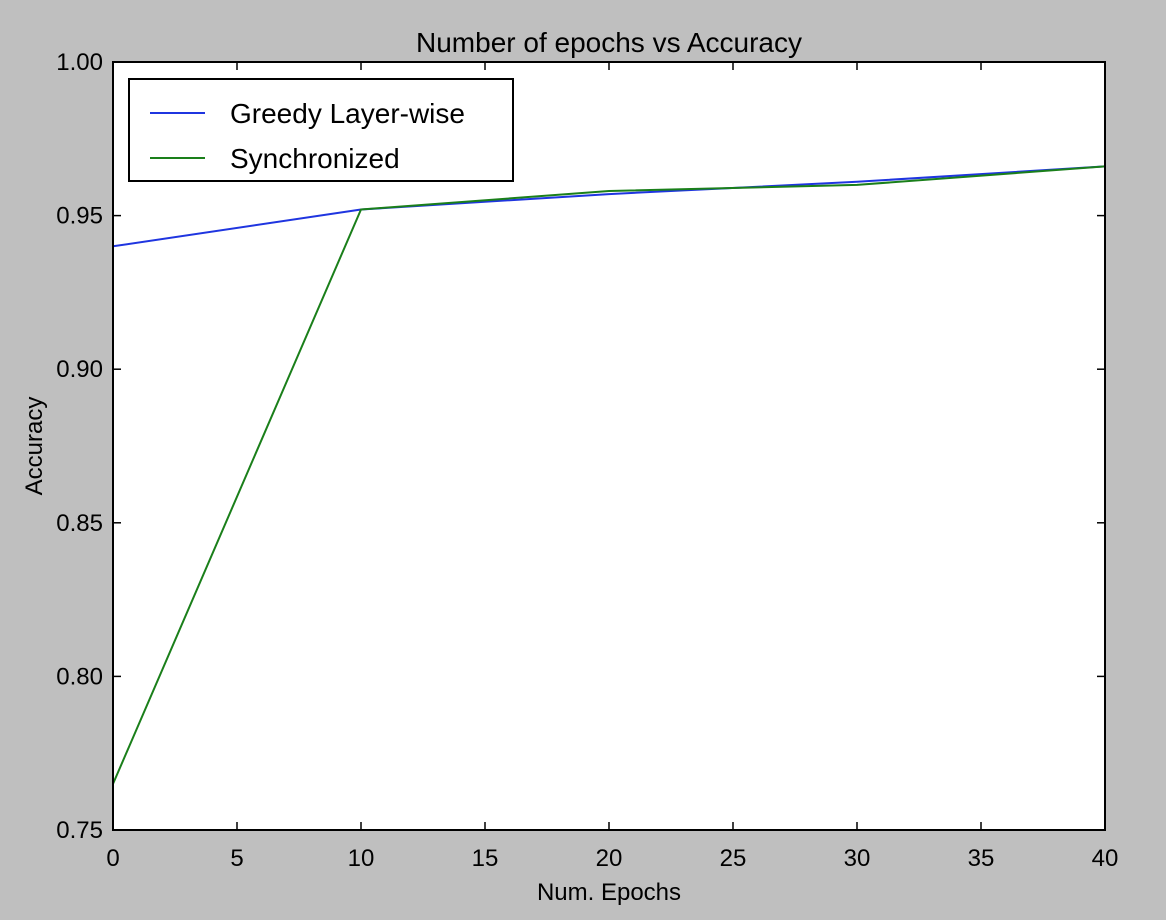  Describe the element at coordinates (112, 858) in the screenshot. I see `x-tick-label: 0` at that location.